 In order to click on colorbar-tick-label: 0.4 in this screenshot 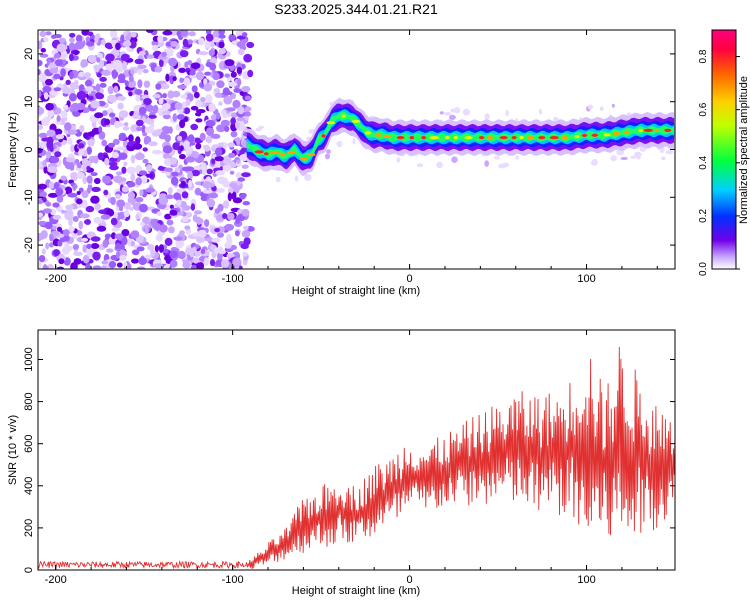, I will do `click(703, 162)`.